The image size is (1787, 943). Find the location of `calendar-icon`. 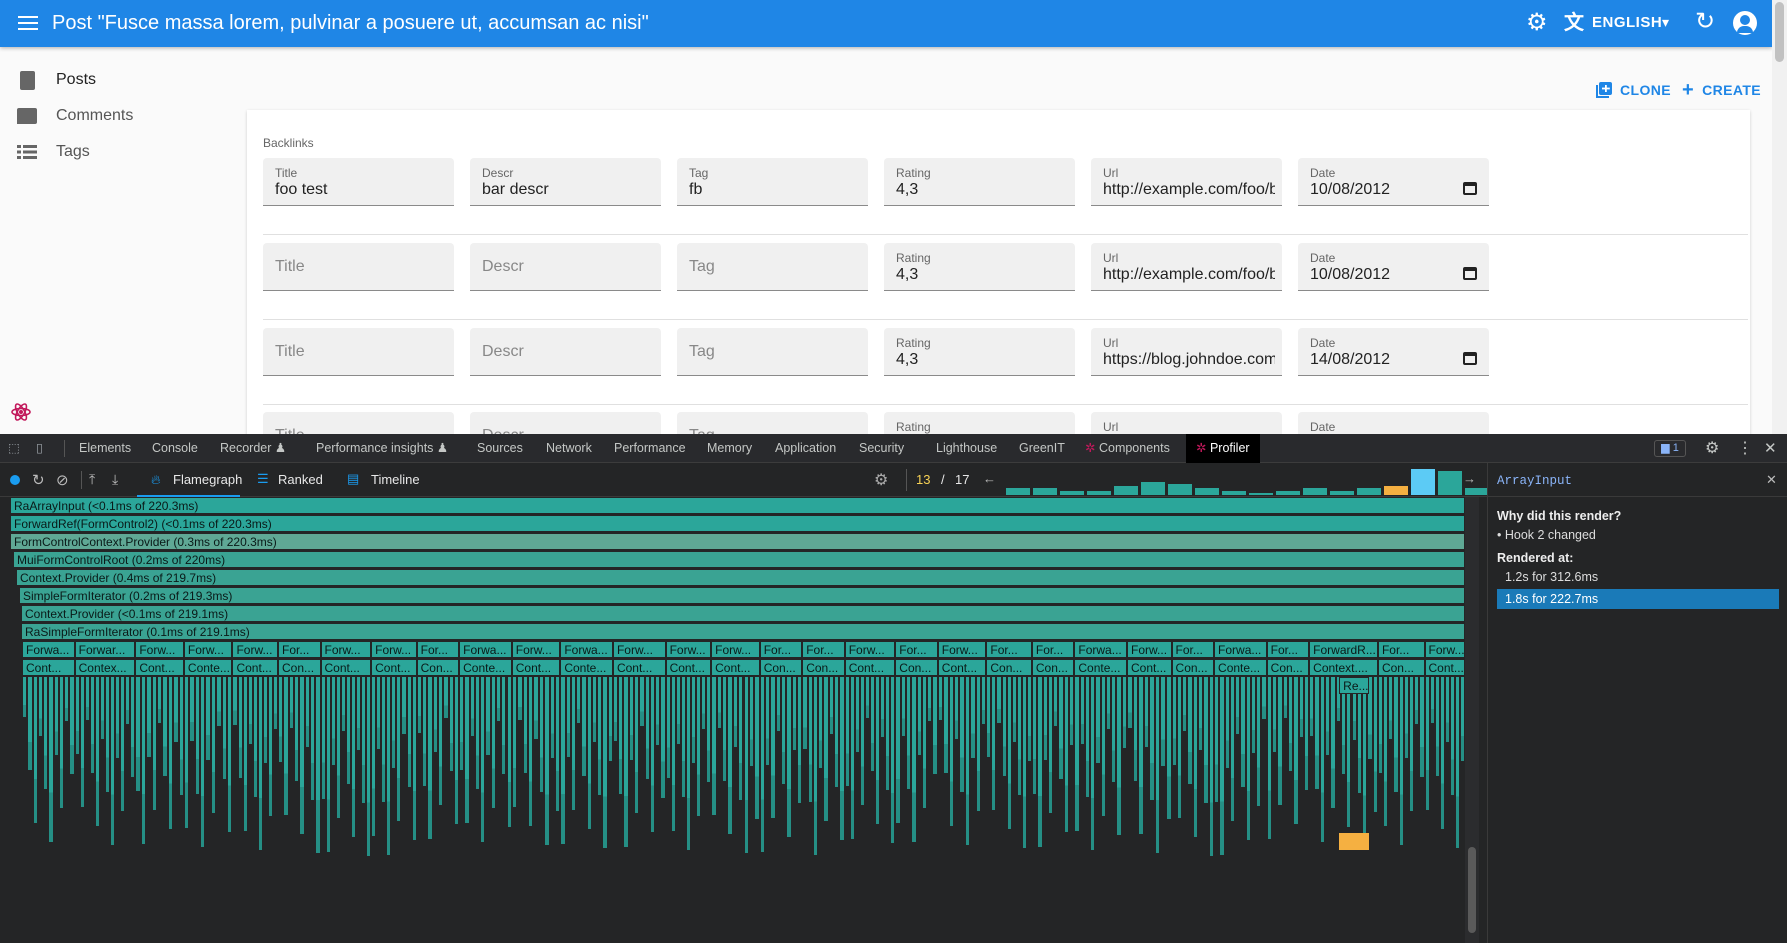

calendar-icon is located at coordinates (1470, 188).